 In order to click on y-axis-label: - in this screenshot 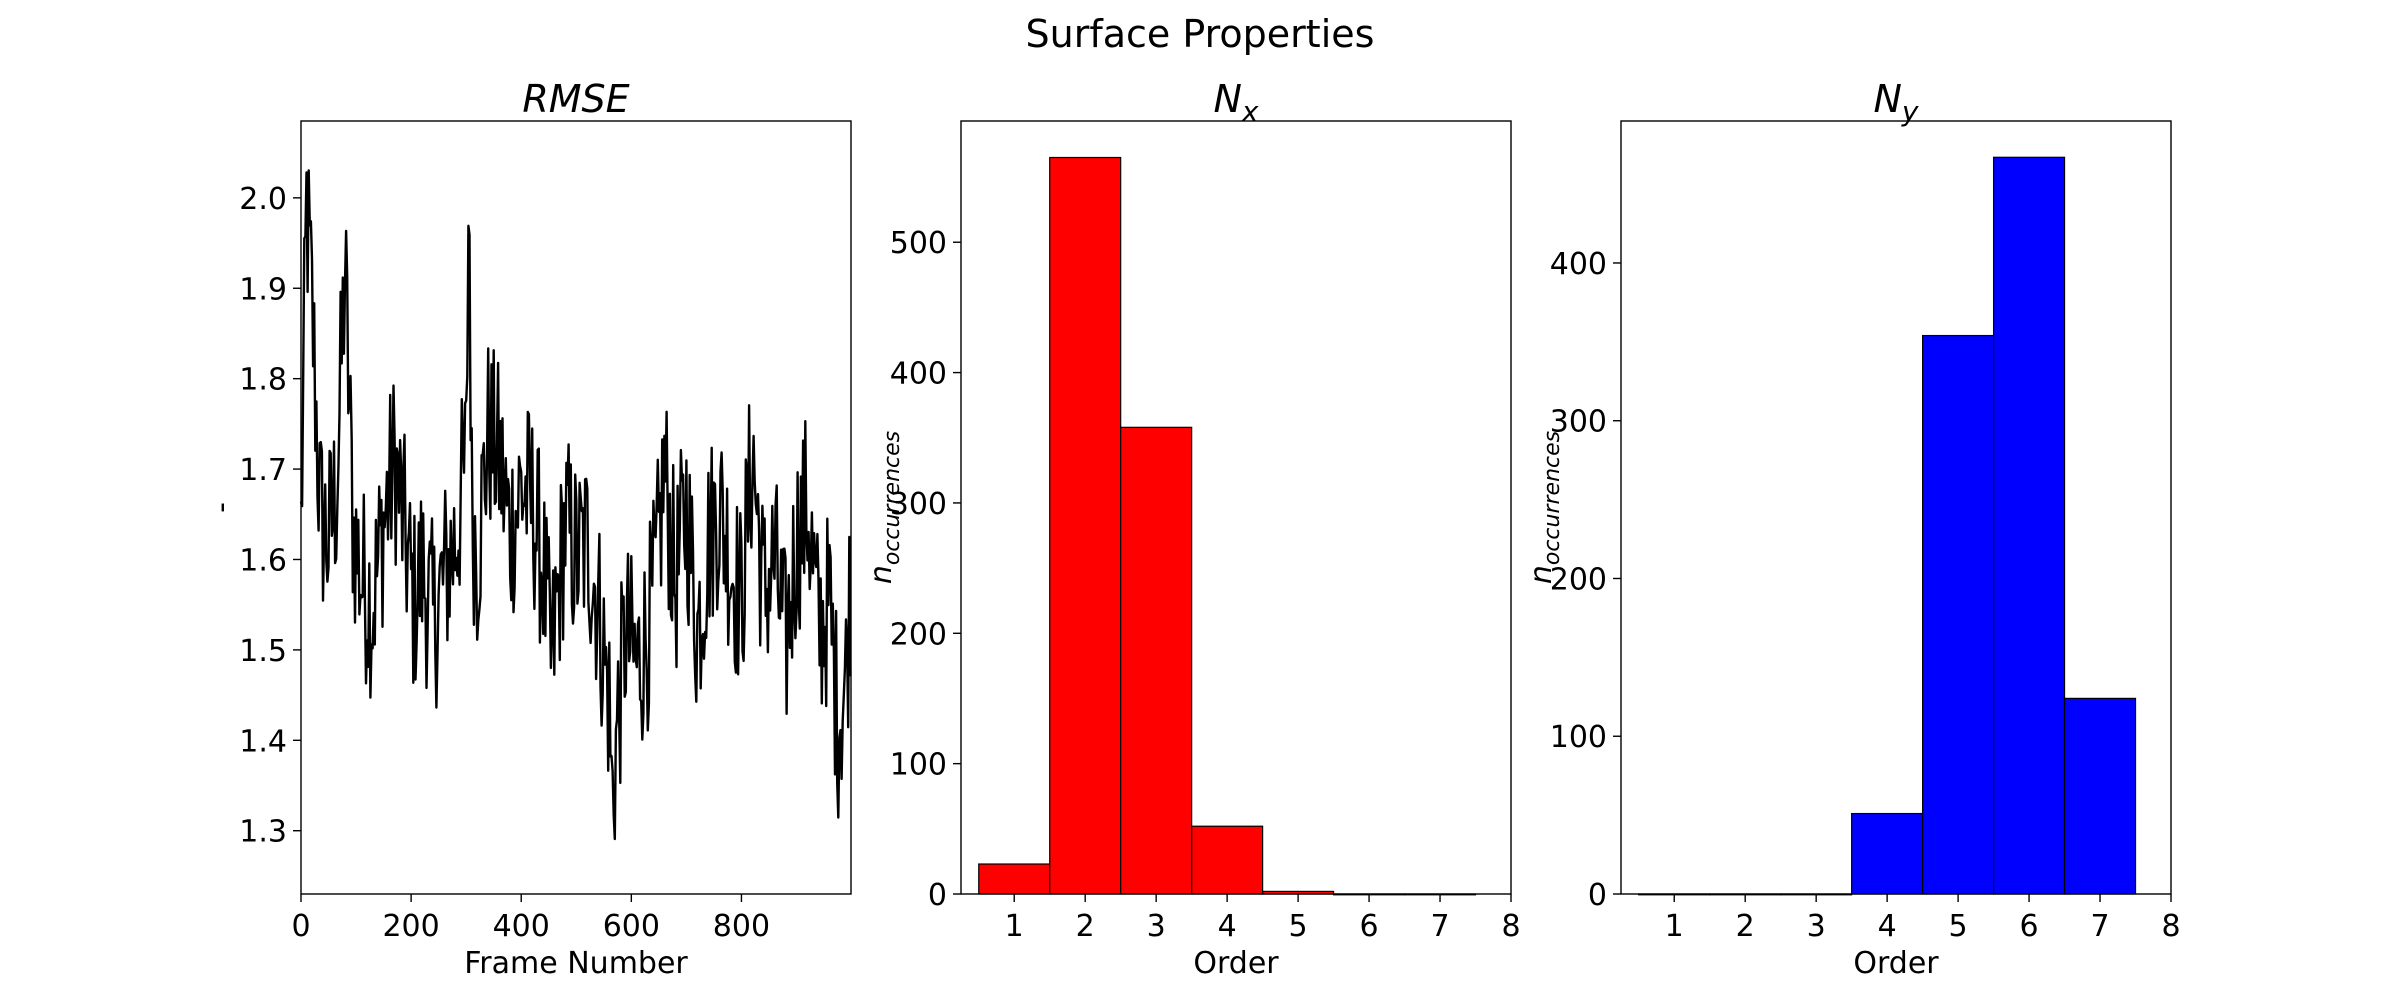, I will do `click(221, 507)`.